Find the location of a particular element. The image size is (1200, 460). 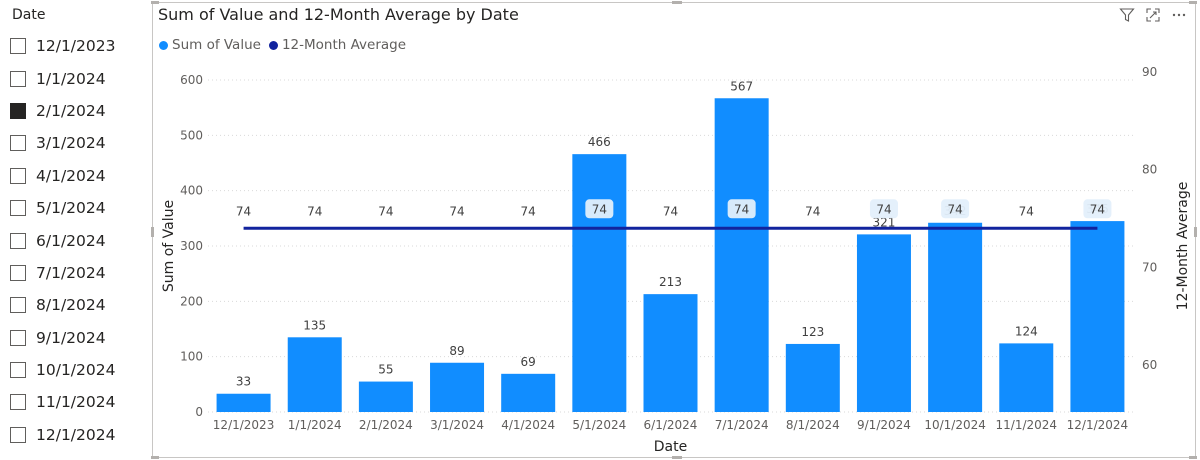

y-tick-label: 400 is located at coordinates (191, 191).